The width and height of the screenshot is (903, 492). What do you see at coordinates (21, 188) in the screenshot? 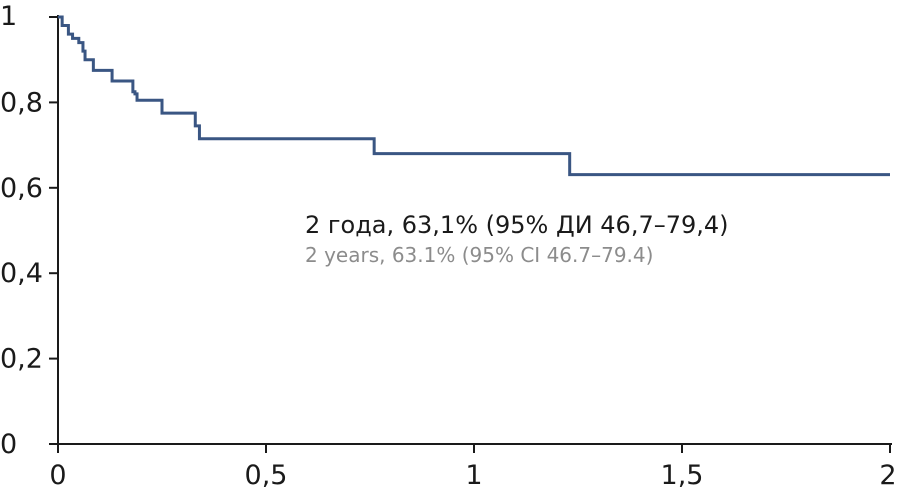
I see `y-tick-label: 0,6` at bounding box center [21, 188].